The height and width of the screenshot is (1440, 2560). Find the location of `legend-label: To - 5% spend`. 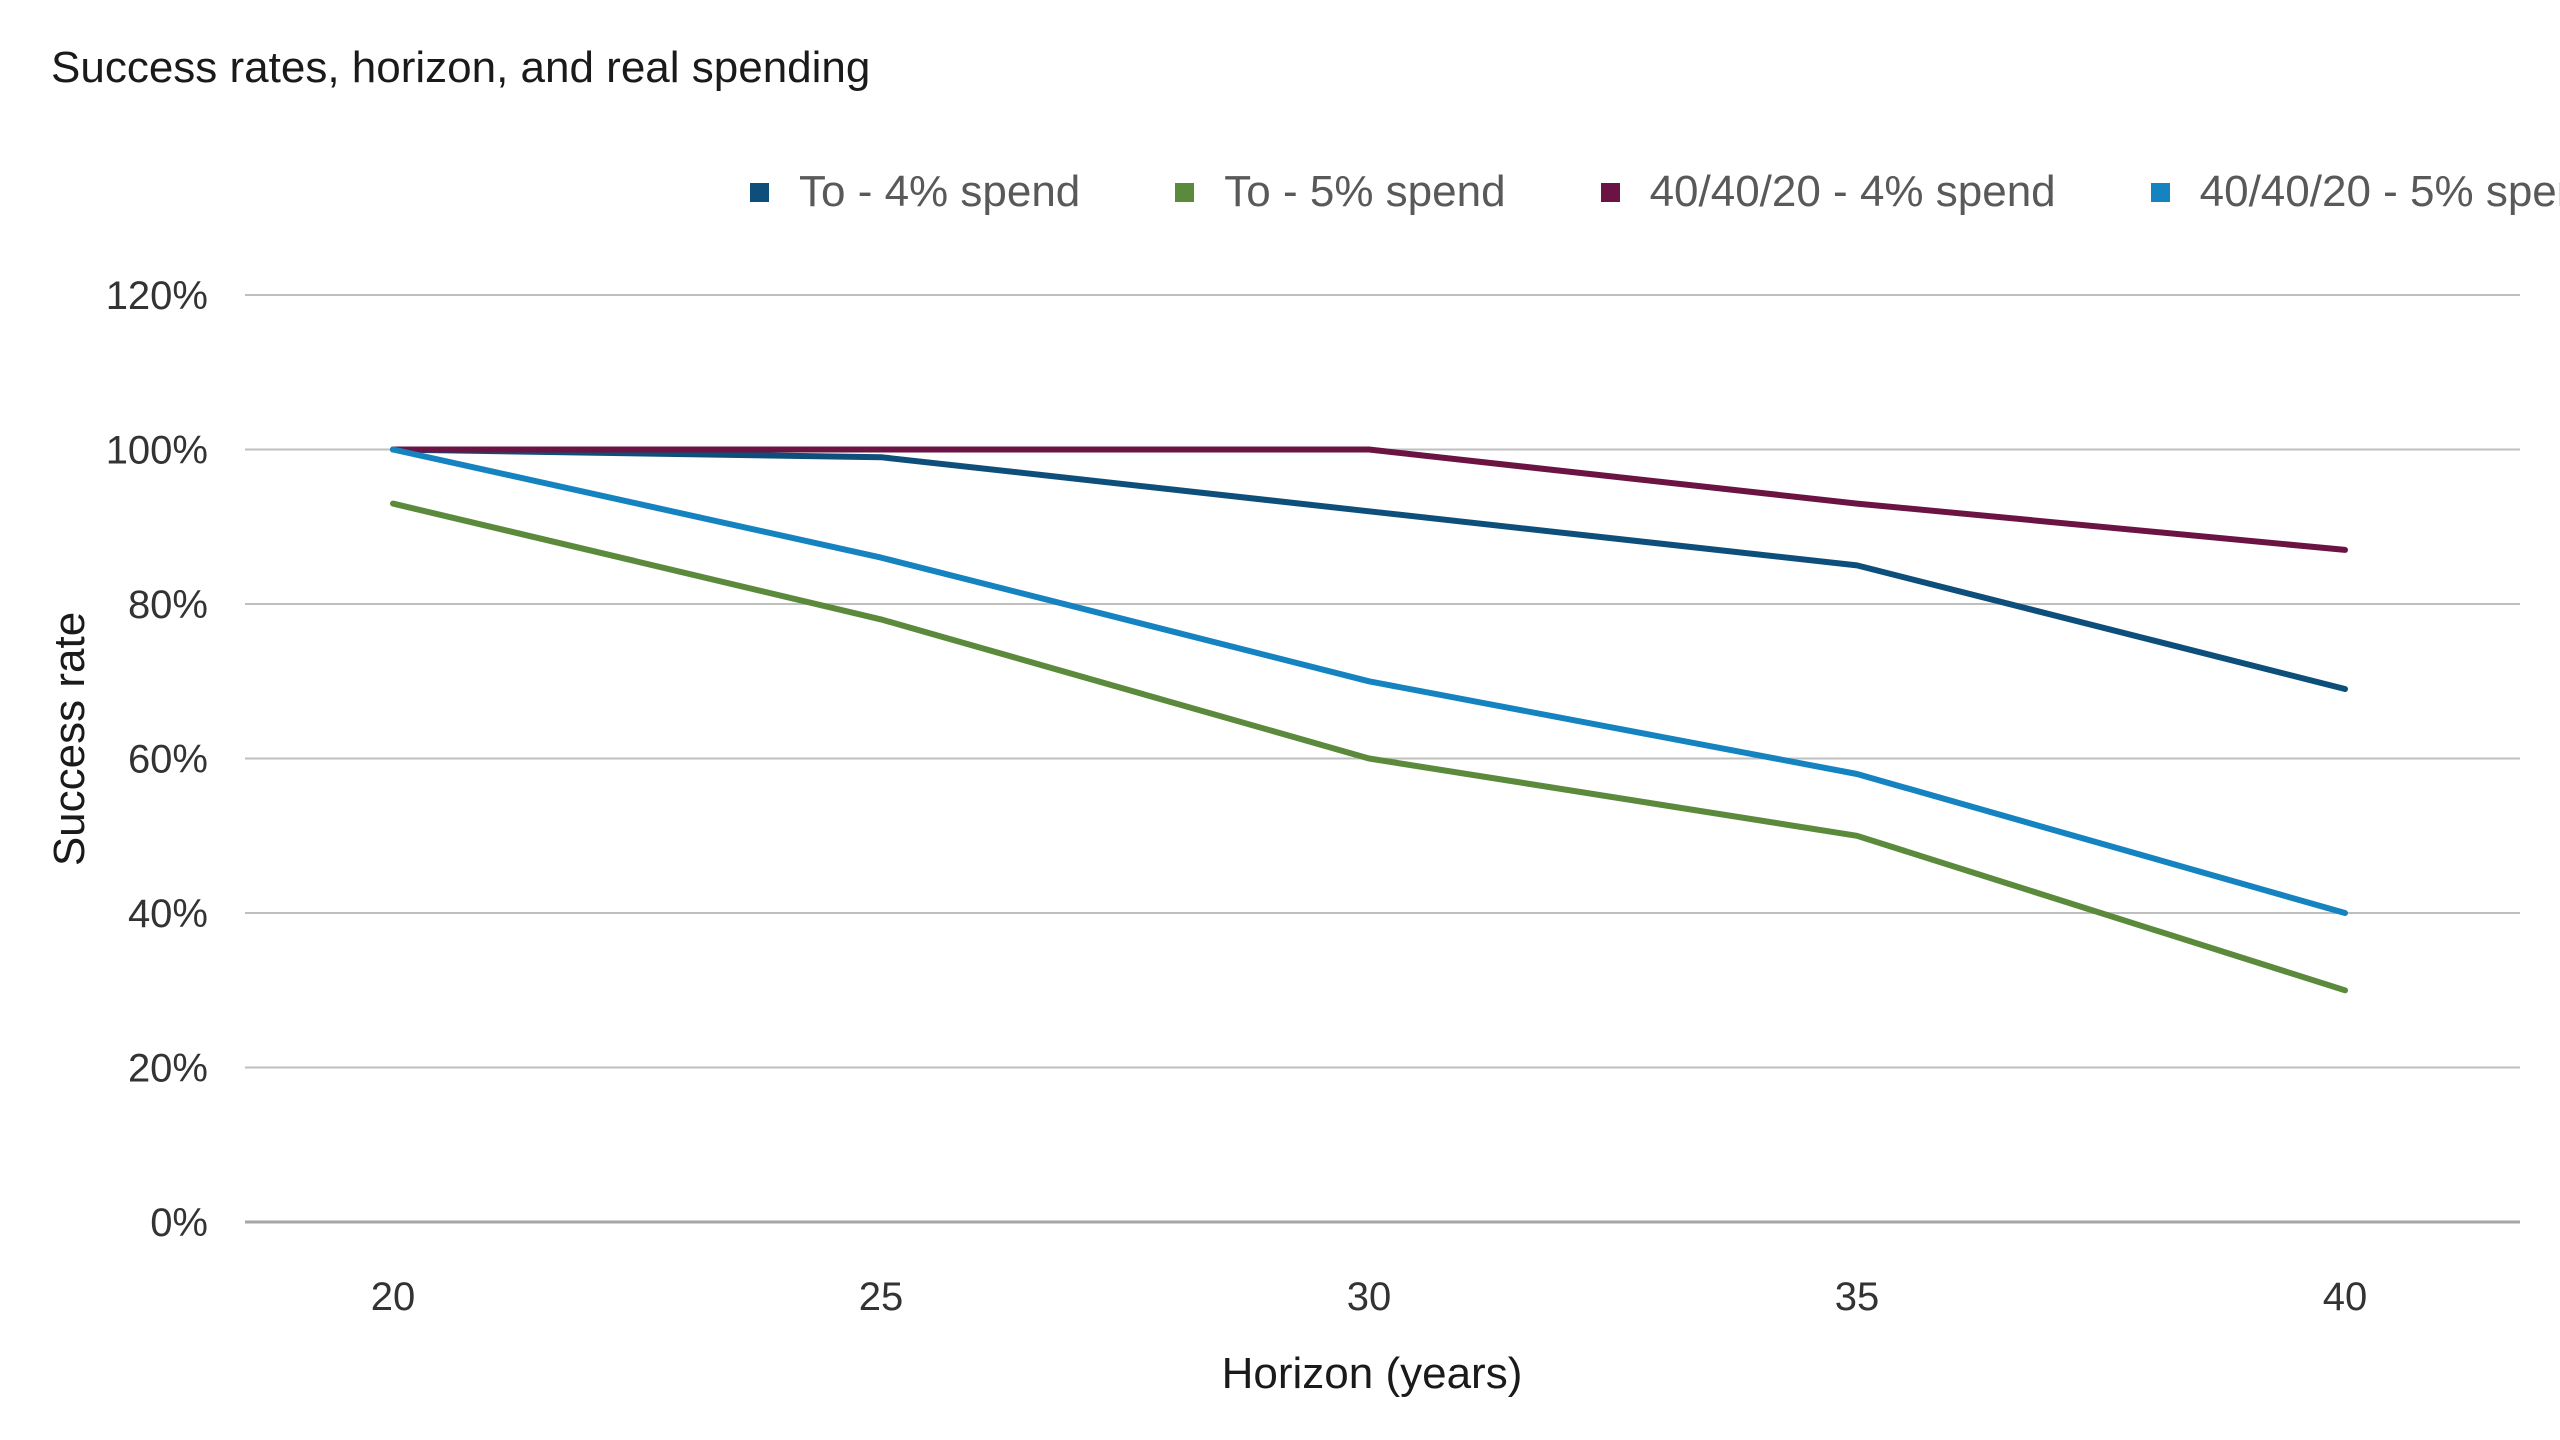

legend-label: To - 5% spend is located at coordinates (1365, 191).